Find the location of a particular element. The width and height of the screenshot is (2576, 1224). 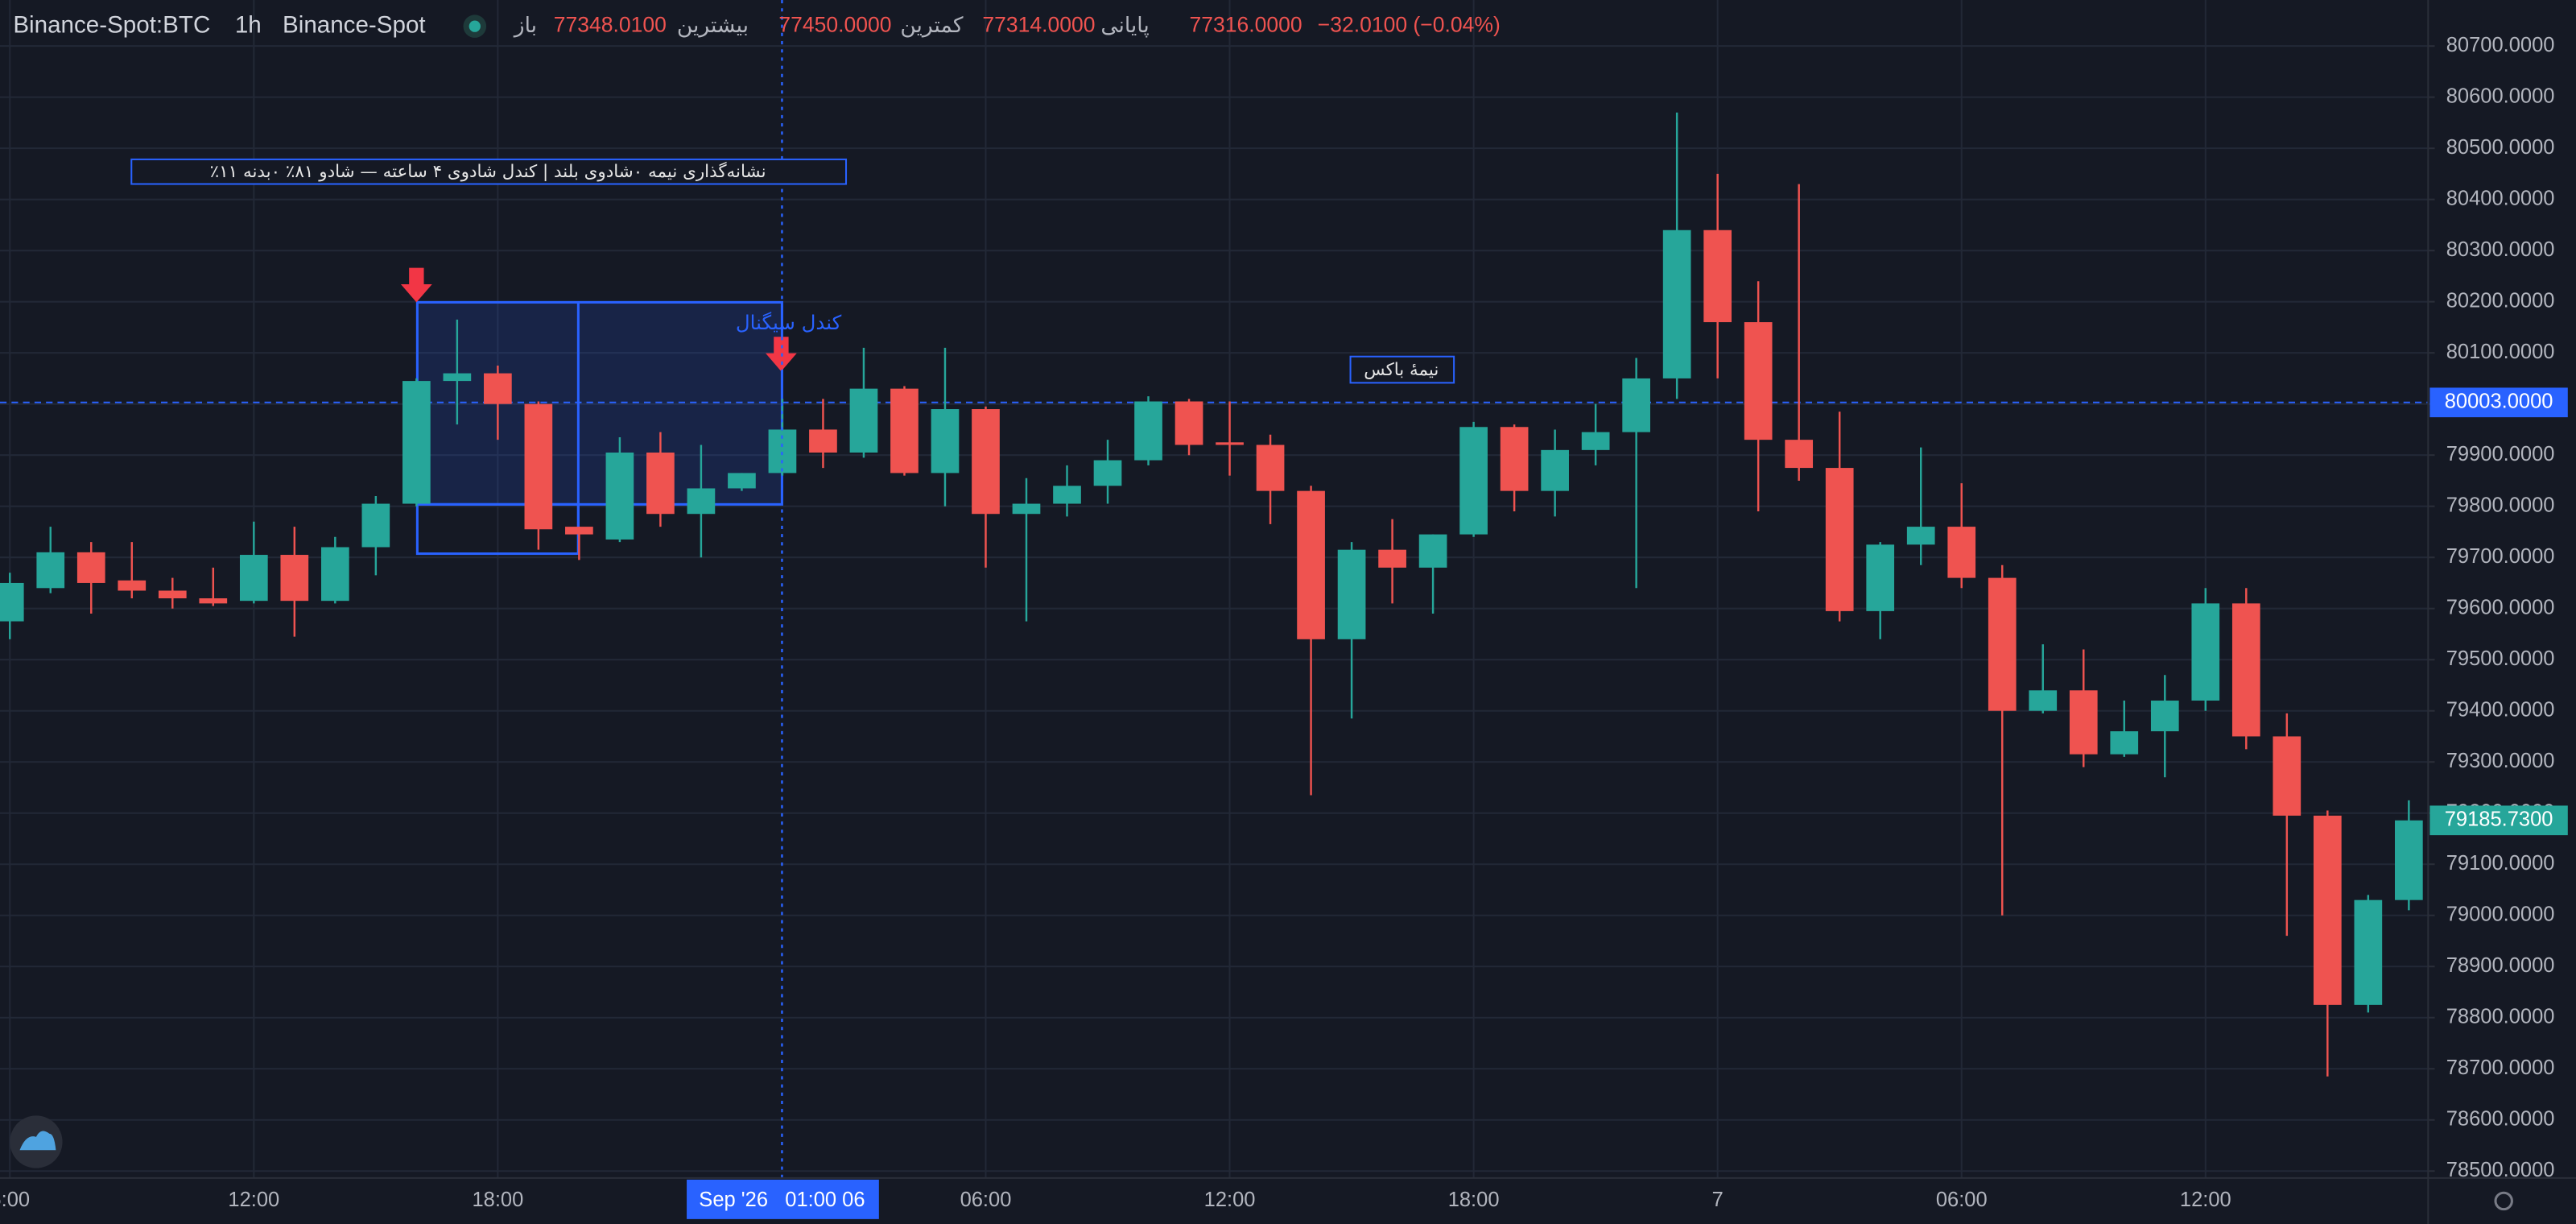

y-tick-label: 79100.0000 is located at coordinates (2500, 863).